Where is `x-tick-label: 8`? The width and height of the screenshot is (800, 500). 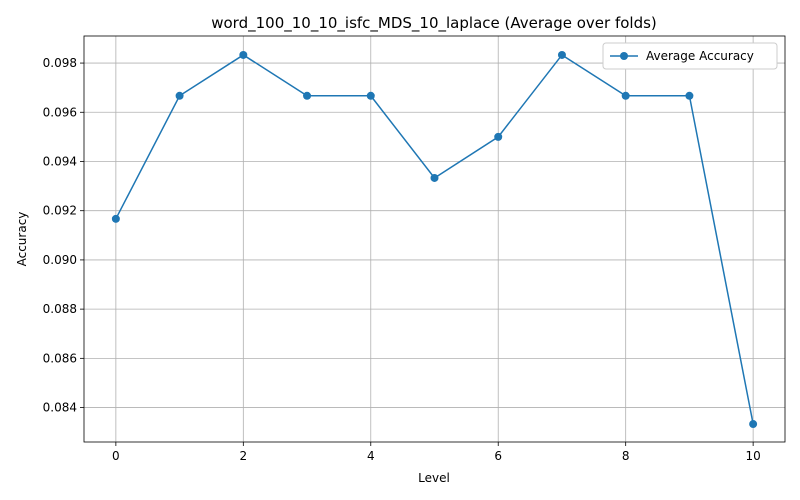
x-tick-label: 8 is located at coordinates (626, 456).